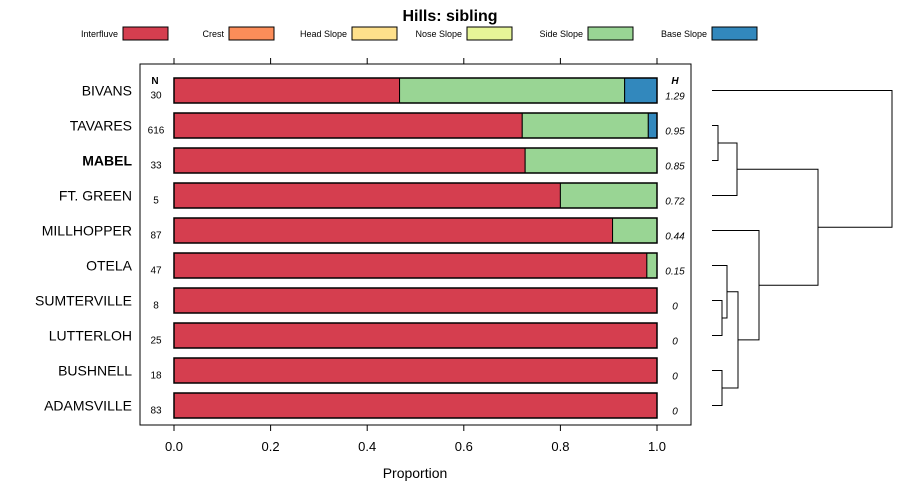 This screenshot has height=500, width=900. What do you see at coordinates (154, 81) in the screenshot?
I see `n-column-header: N` at bounding box center [154, 81].